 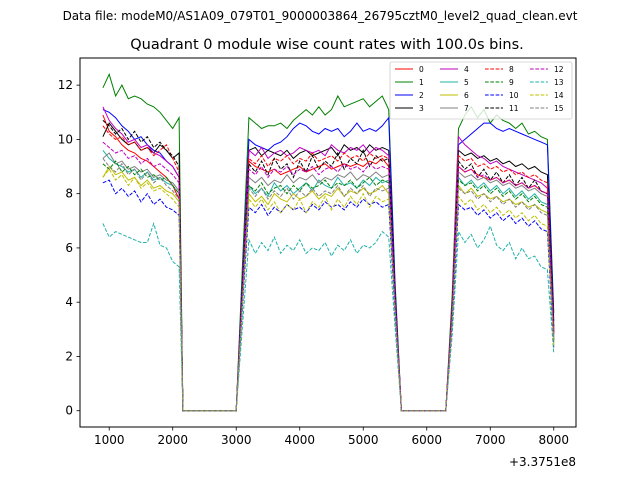 What do you see at coordinates (559, 69) in the screenshot?
I see `legend-label-12: 12` at bounding box center [559, 69].